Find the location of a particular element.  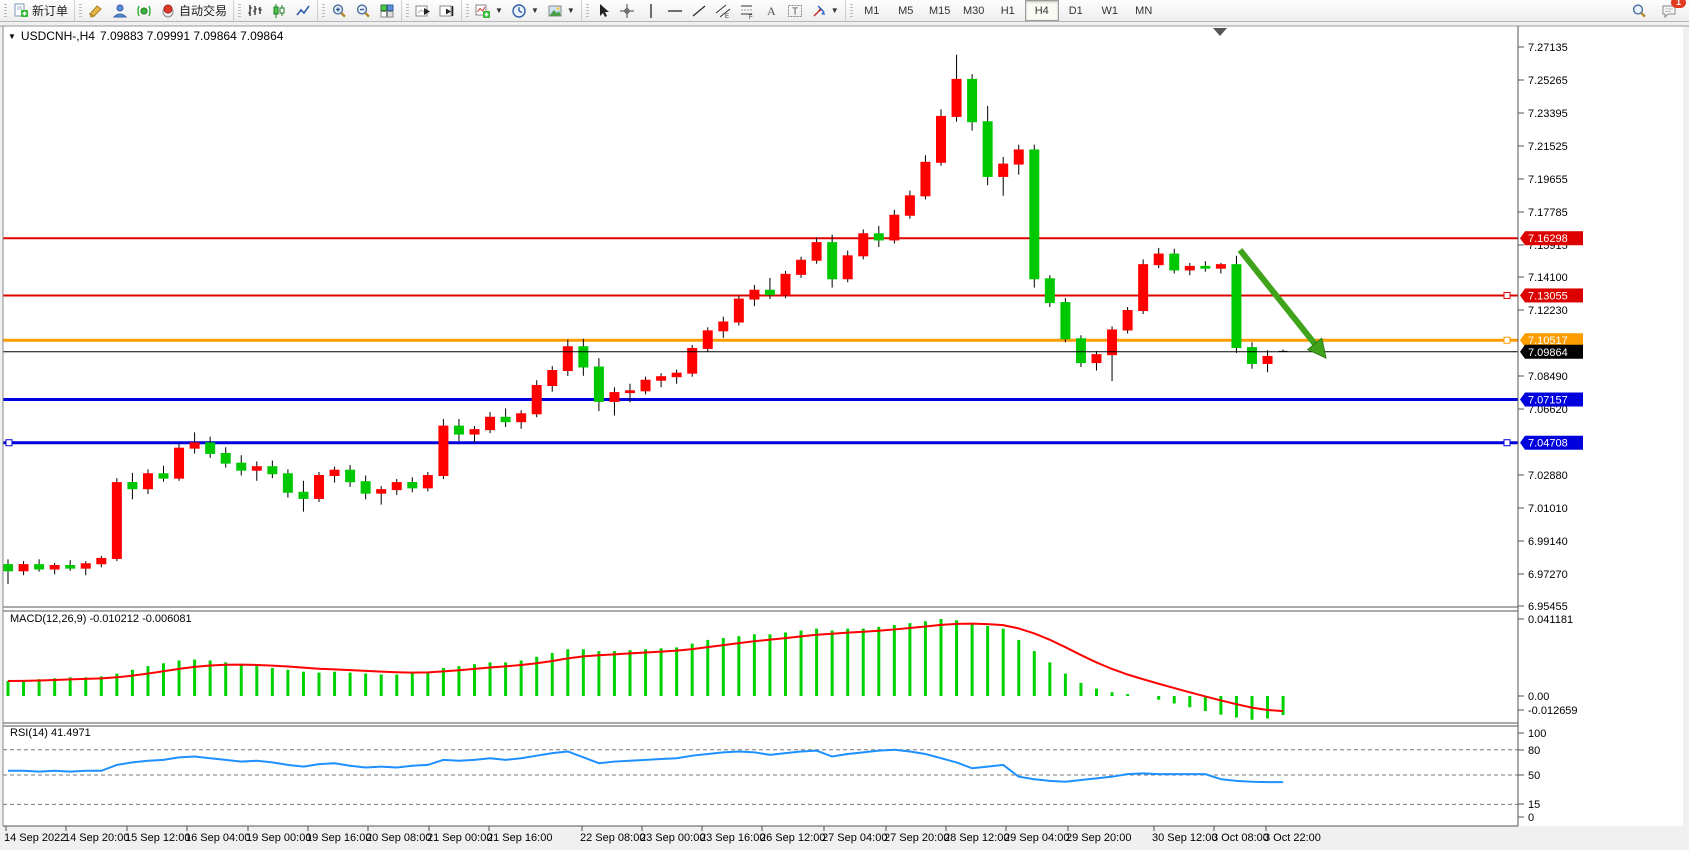

new-order-button: 新订单 is located at coordinates (40, 10).